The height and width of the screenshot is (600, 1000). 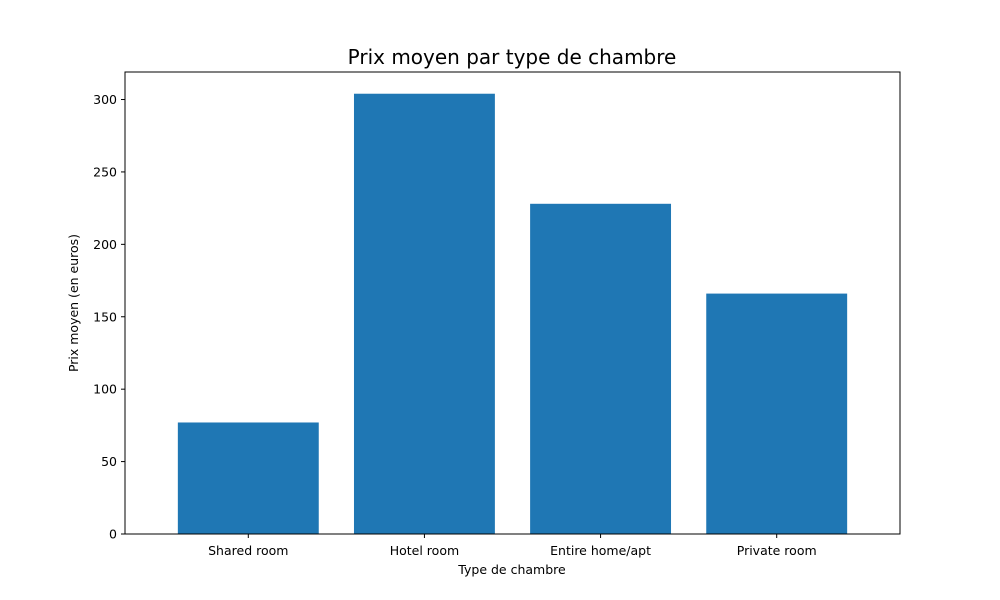 I want to click on bar-shared-room, so click(x=248, y=478).